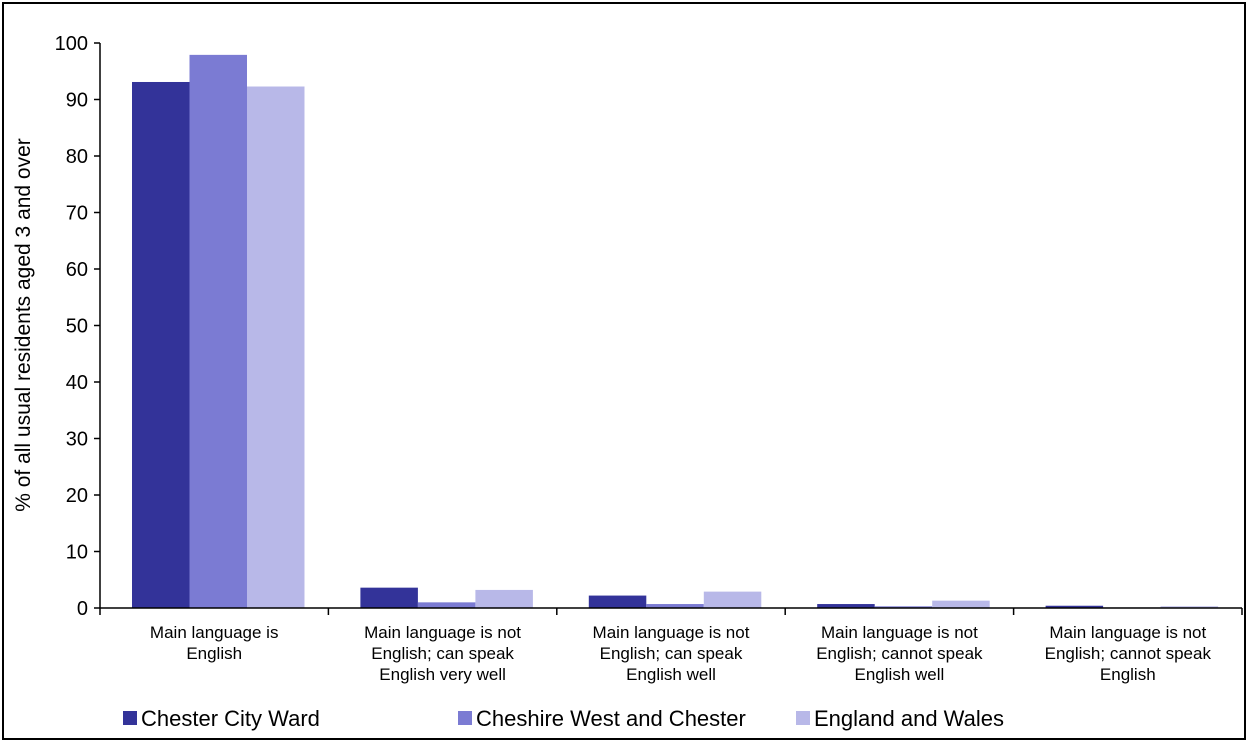 This screenshot has width=1250, height=744. Describe the element at coordinates (230, 718) in the screenshot. I see `legend-label-1: Chester City Ward` at that location.